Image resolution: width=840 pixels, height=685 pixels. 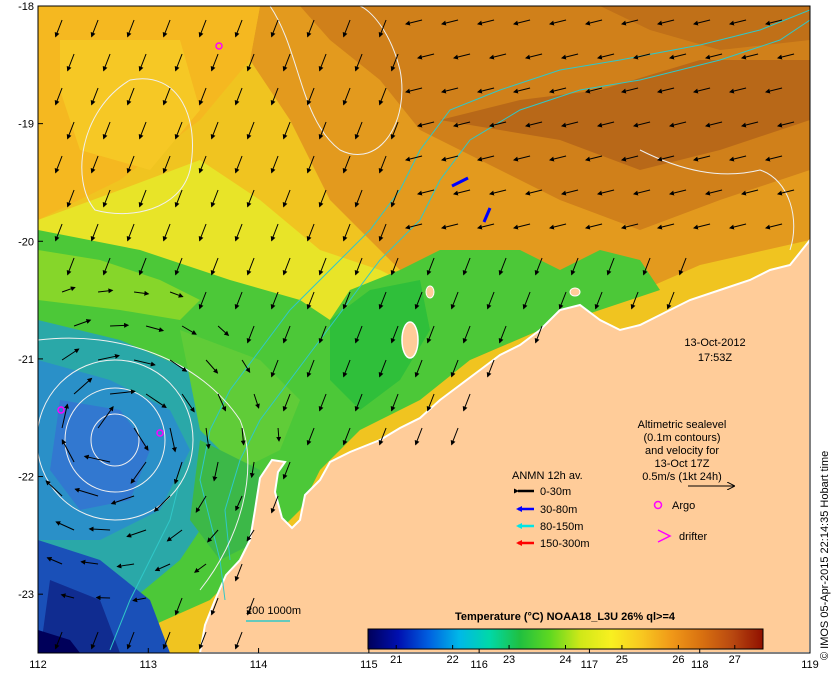 What do you see at coordinates (26, 242) in the screenshot?
I see `y-tick-label: -20` at bounding box center [26, 242].